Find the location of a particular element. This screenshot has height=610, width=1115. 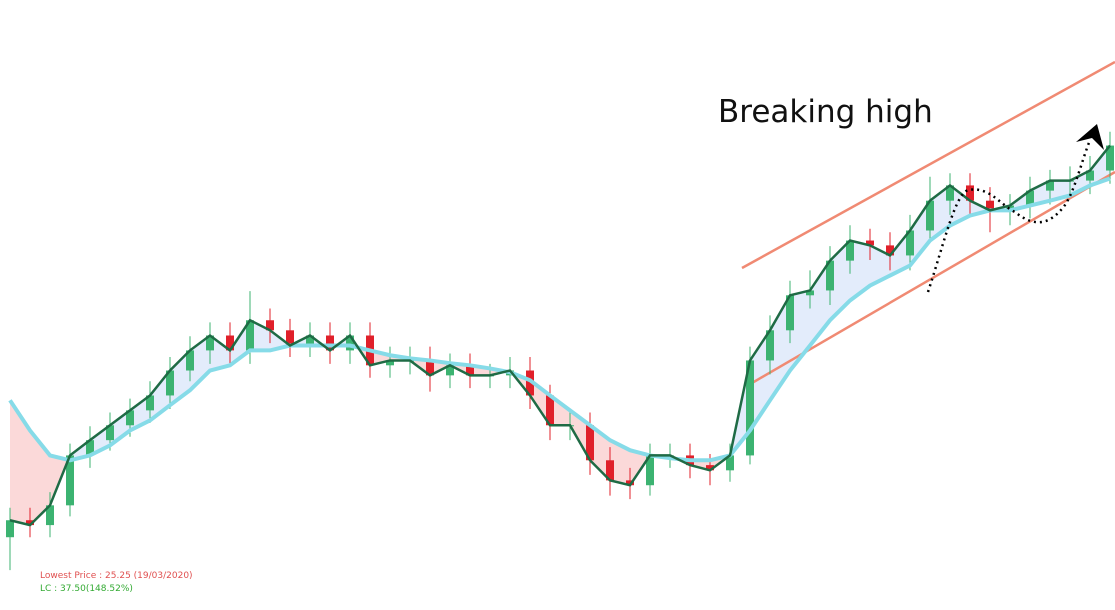

projection-path is located at coordinates (1009, 216).